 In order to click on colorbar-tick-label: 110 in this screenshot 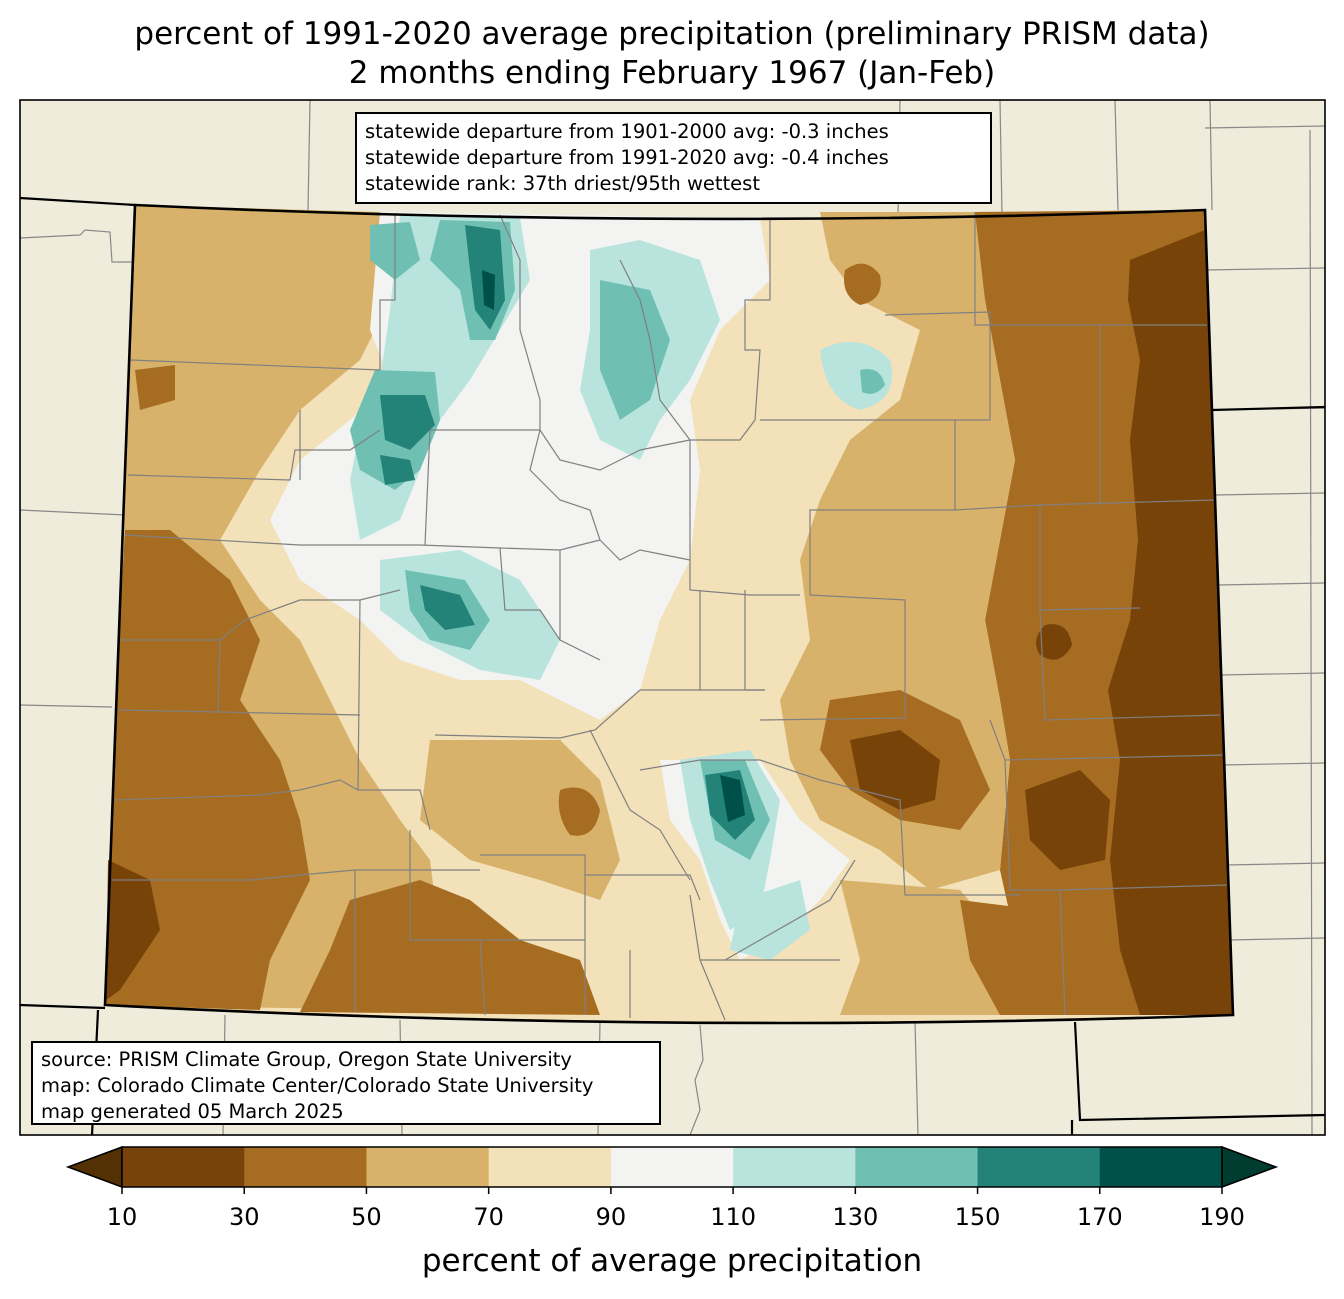, I will do `click(733, 1217)`.